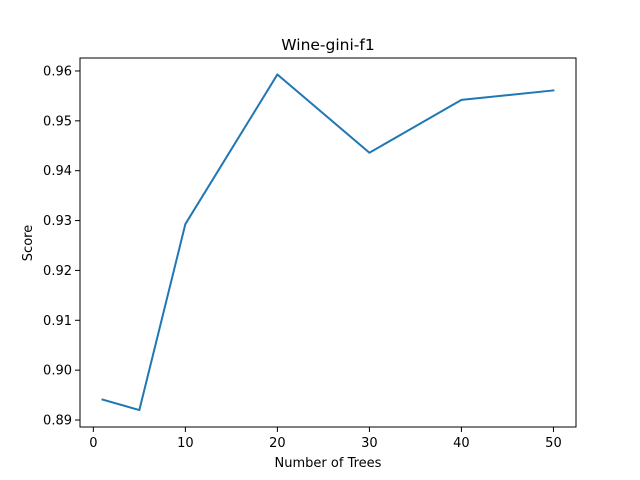  What do you see at coordinates (57, 71) in the screenshot?
I see `y-tick-label: 0.96` at bounding box center [57, 71].